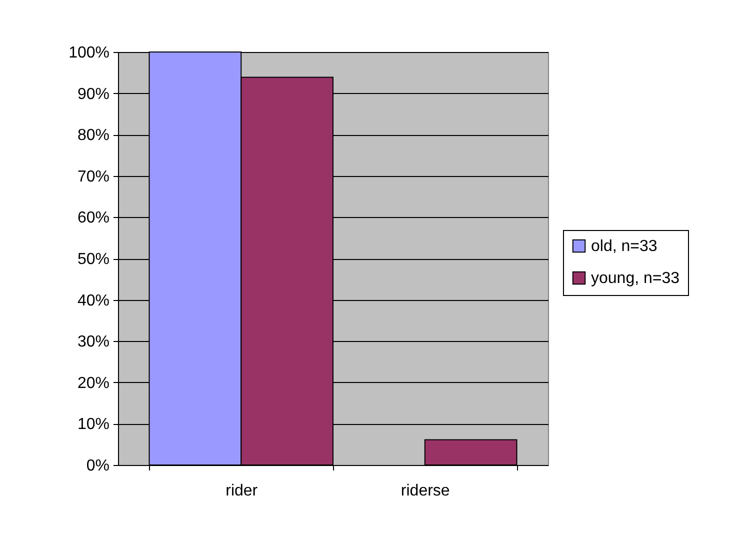 This screenshot has width=755, height=551. What do you see at coordinates (93, 425) in the screenshot?
I see `y-tick-label: 10%` at bounding box center [93, 425].